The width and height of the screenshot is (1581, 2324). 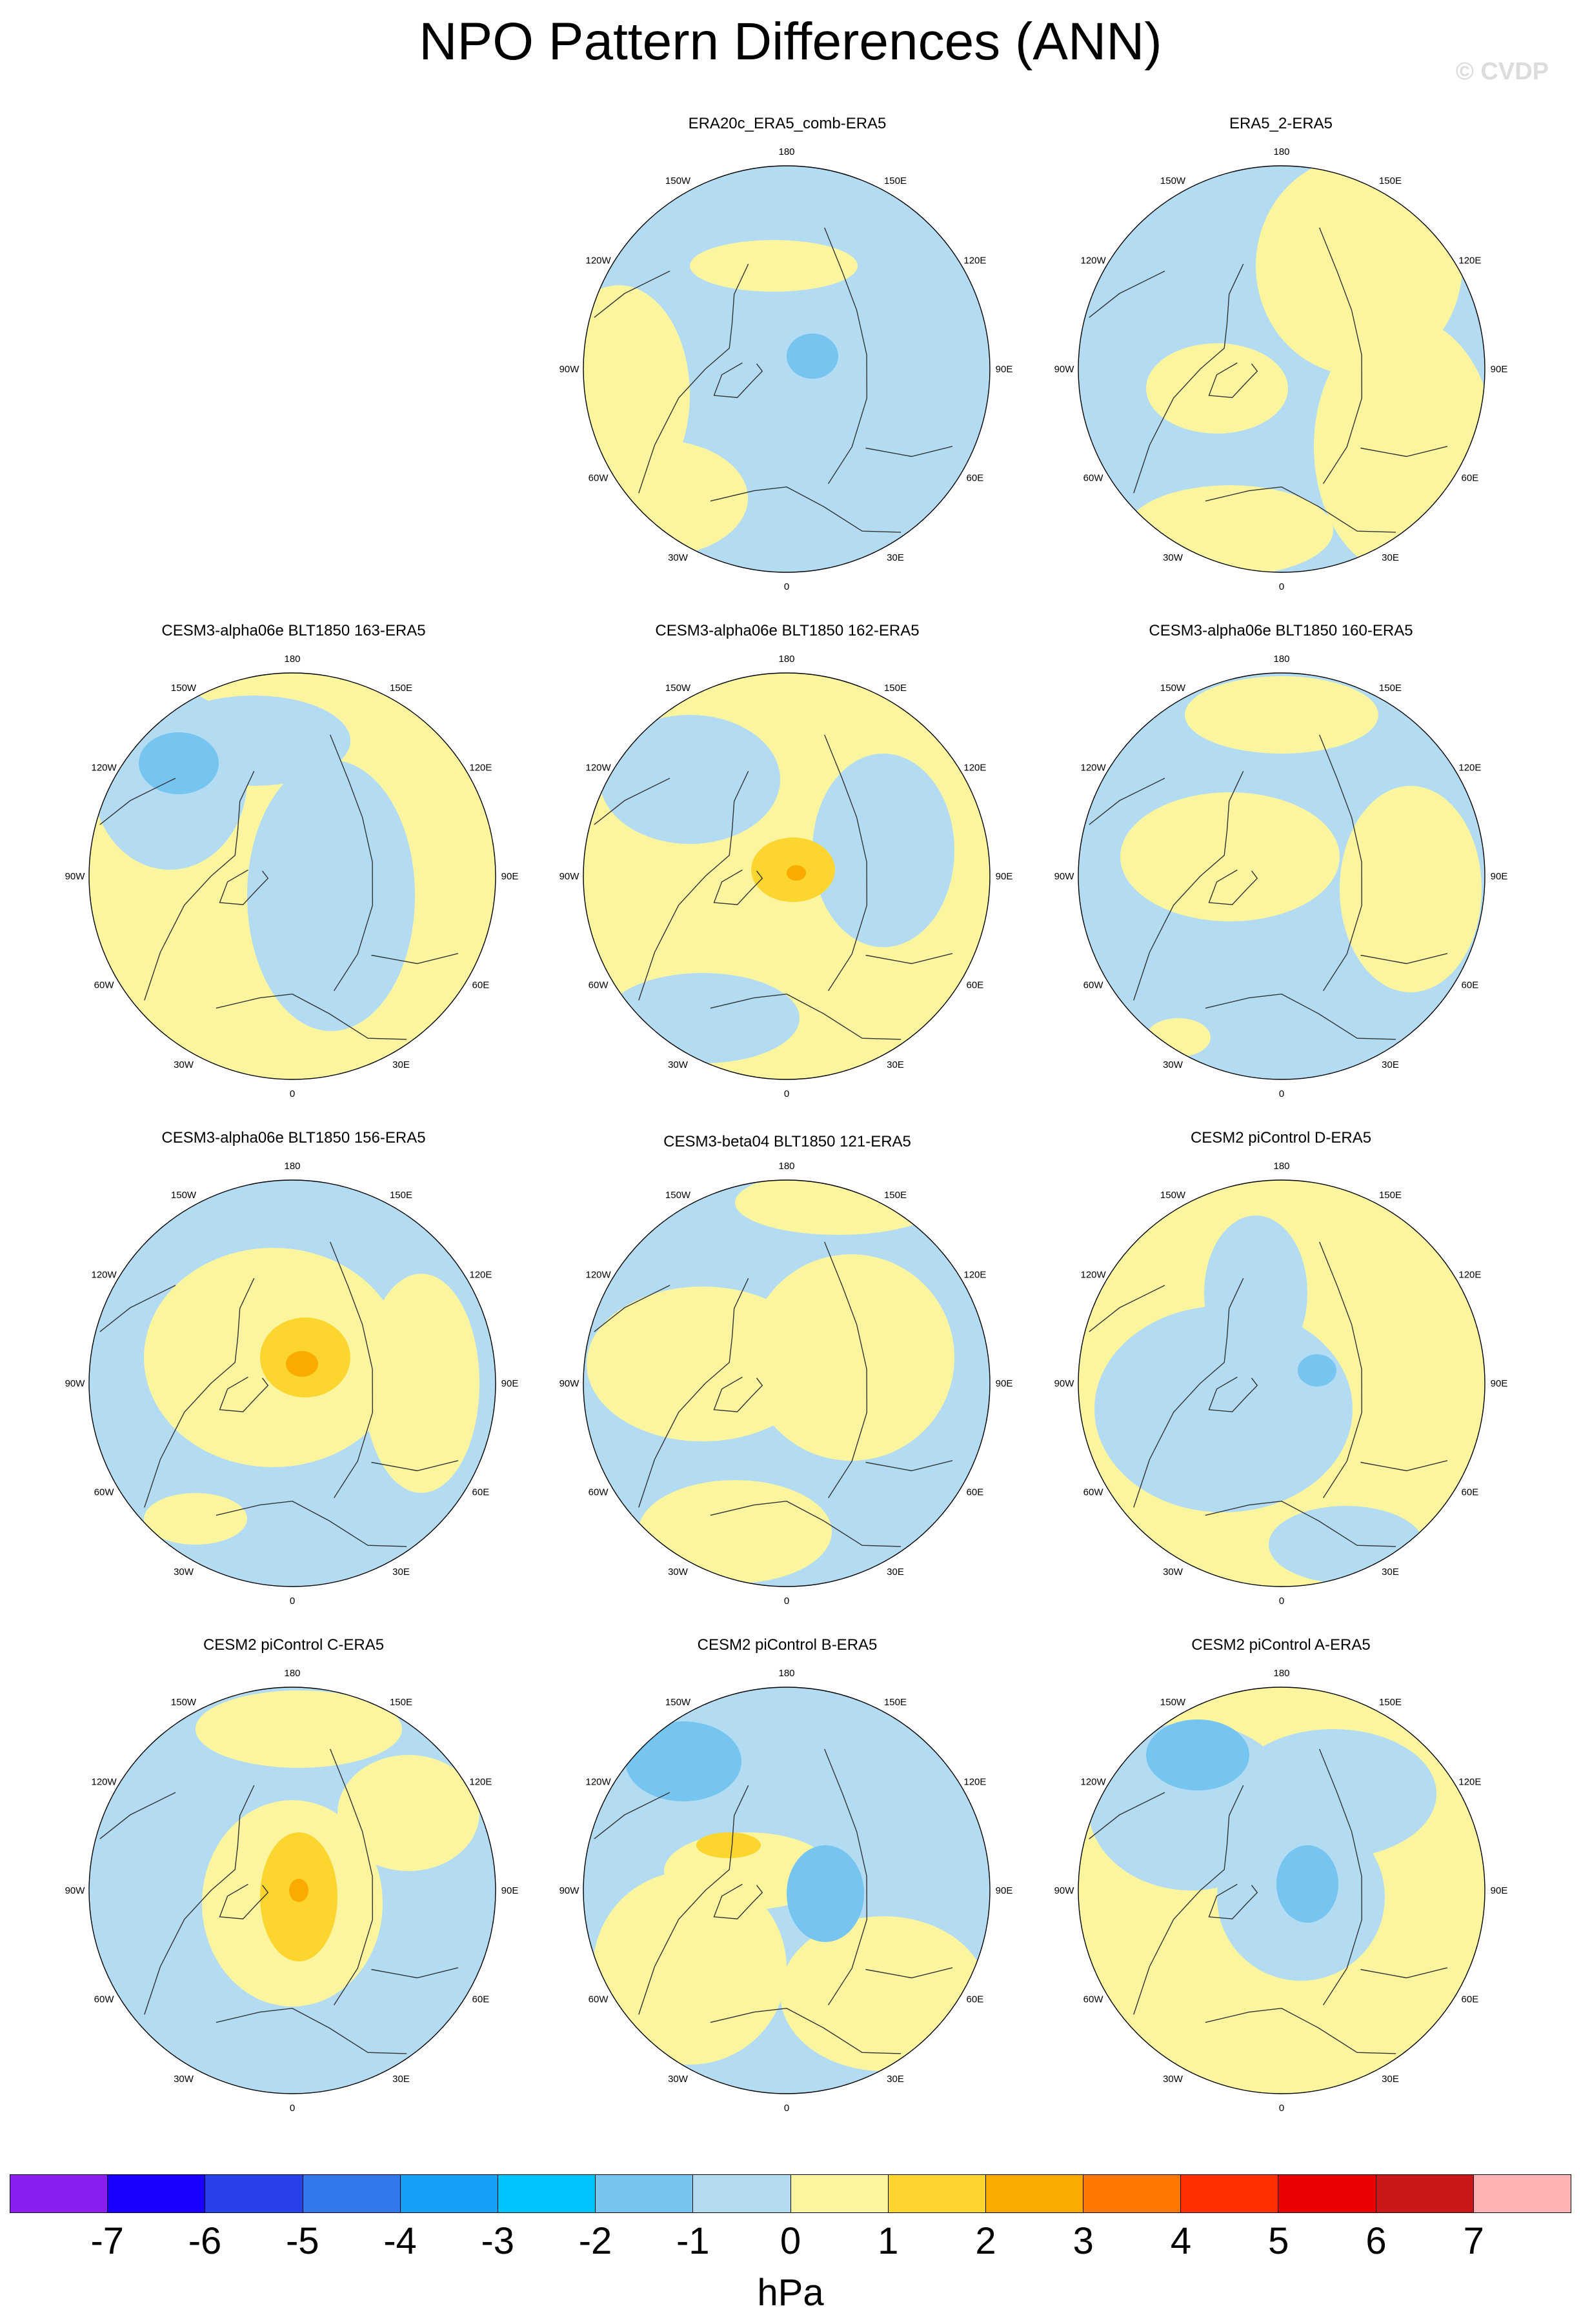 I want to click on colorbar-tick-label: 7, so click(x=1473, y=2241).